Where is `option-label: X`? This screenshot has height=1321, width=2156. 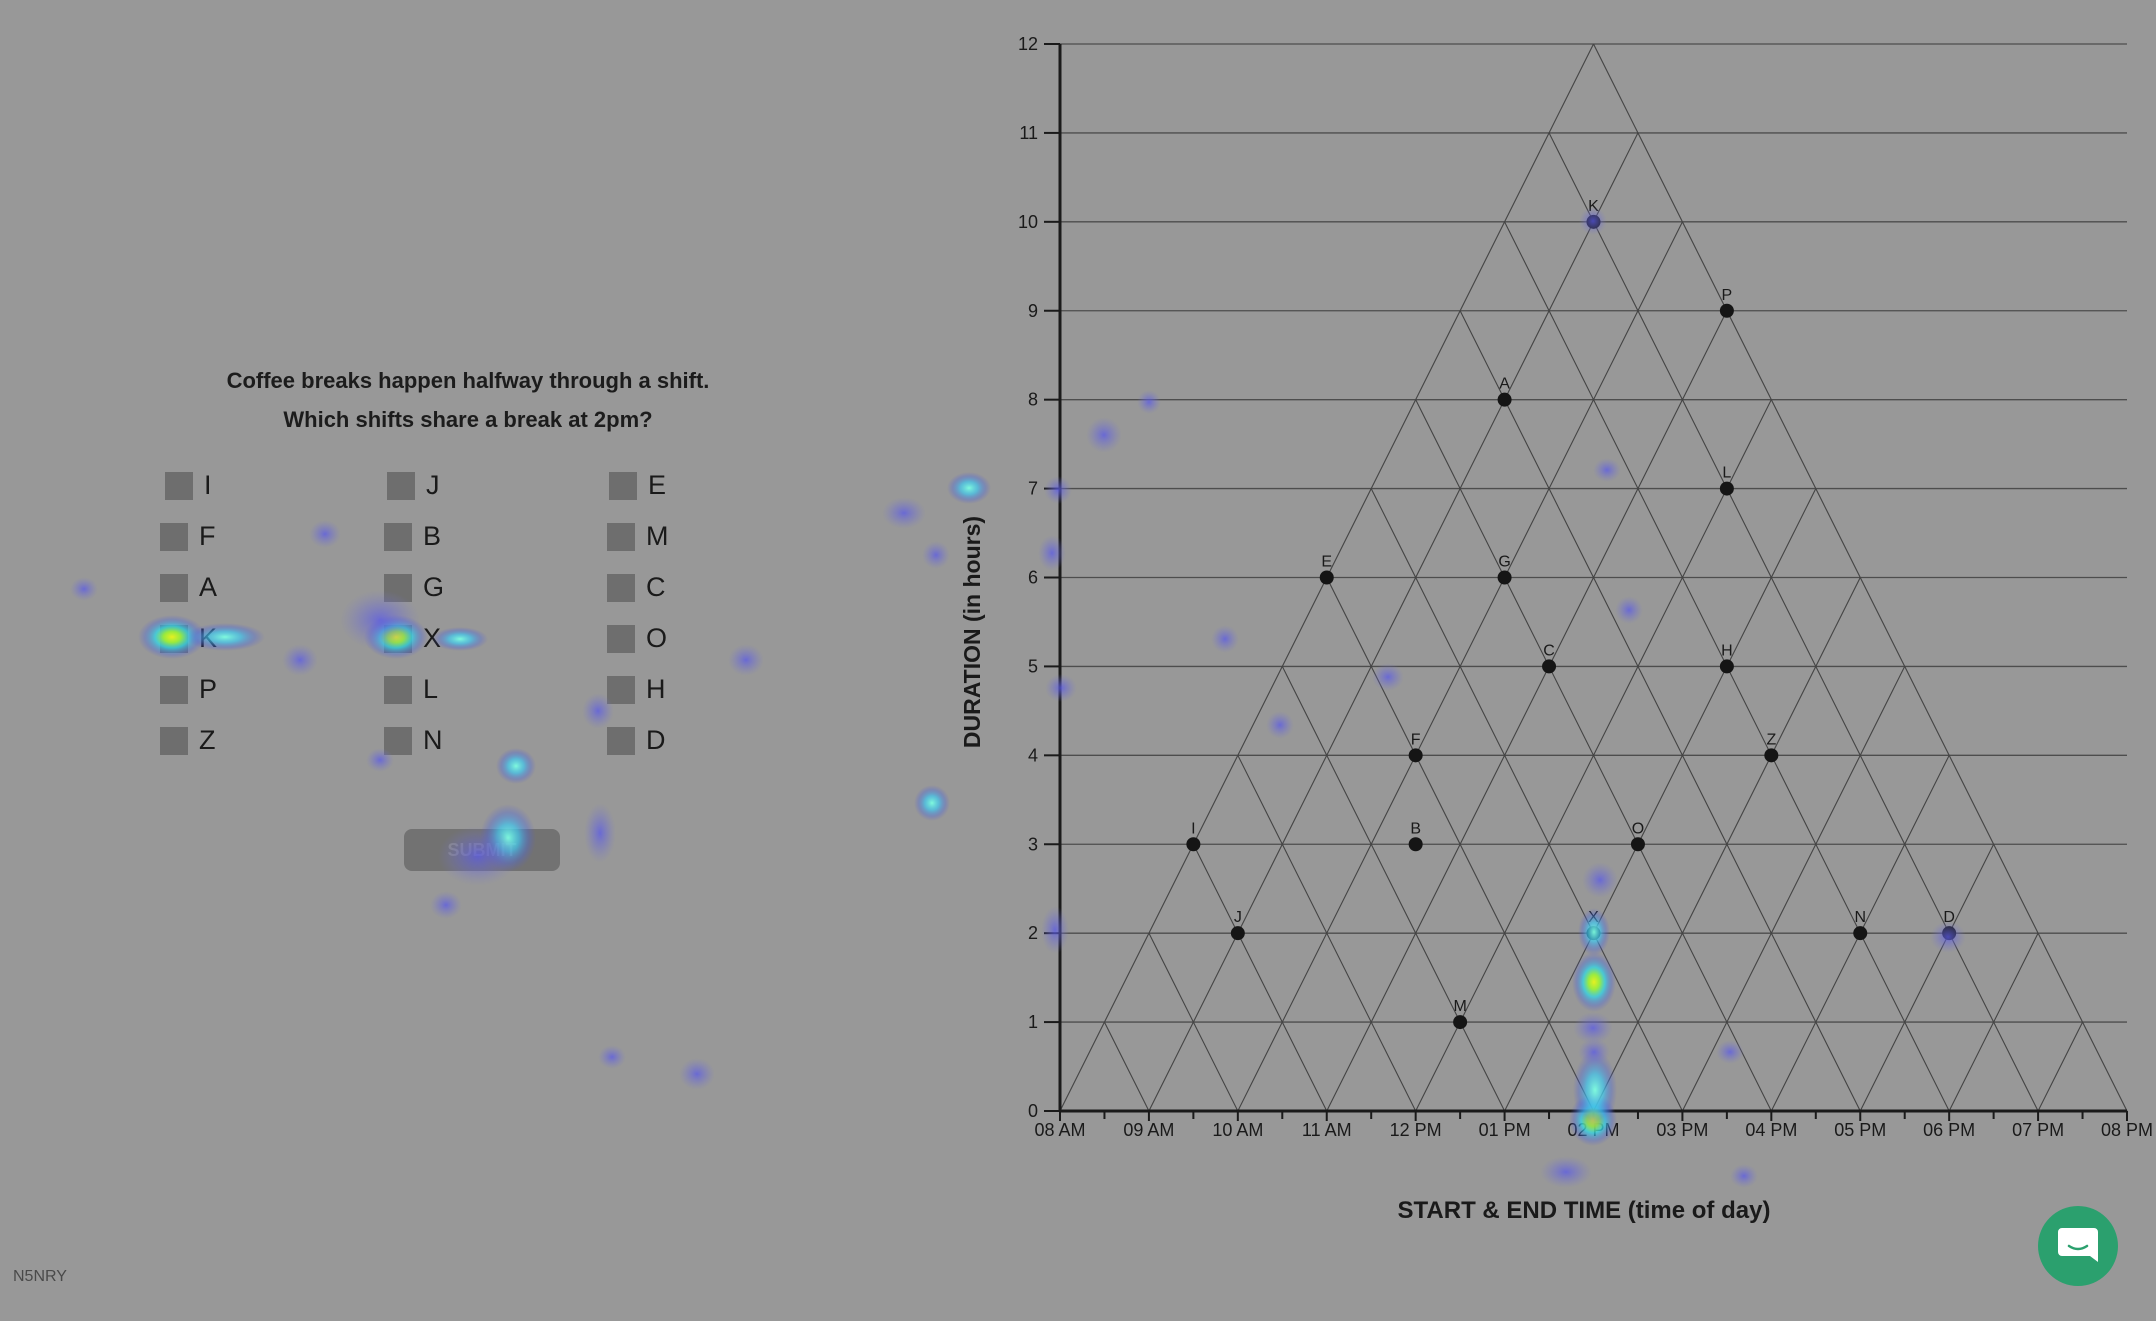
option-label: X is located at coordinates (432, 638).